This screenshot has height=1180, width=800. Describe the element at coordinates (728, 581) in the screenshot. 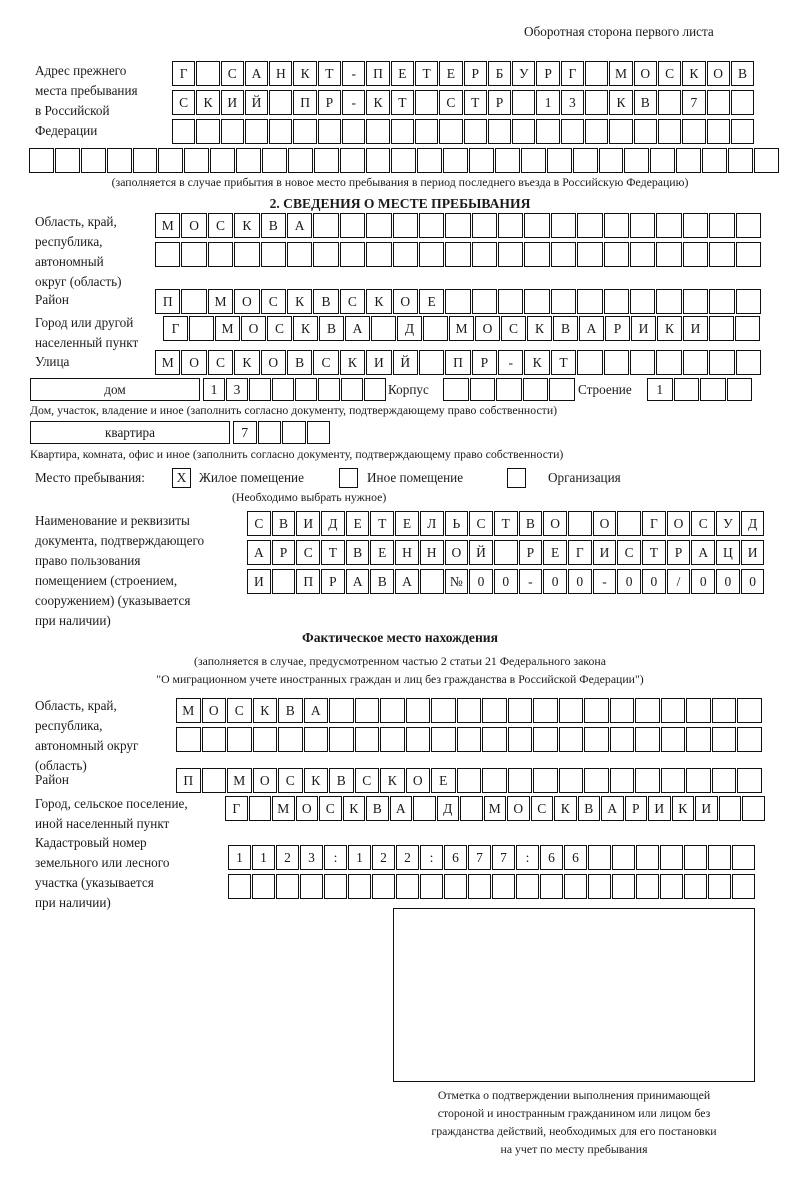

I see `comb-cell: 0` at that location.